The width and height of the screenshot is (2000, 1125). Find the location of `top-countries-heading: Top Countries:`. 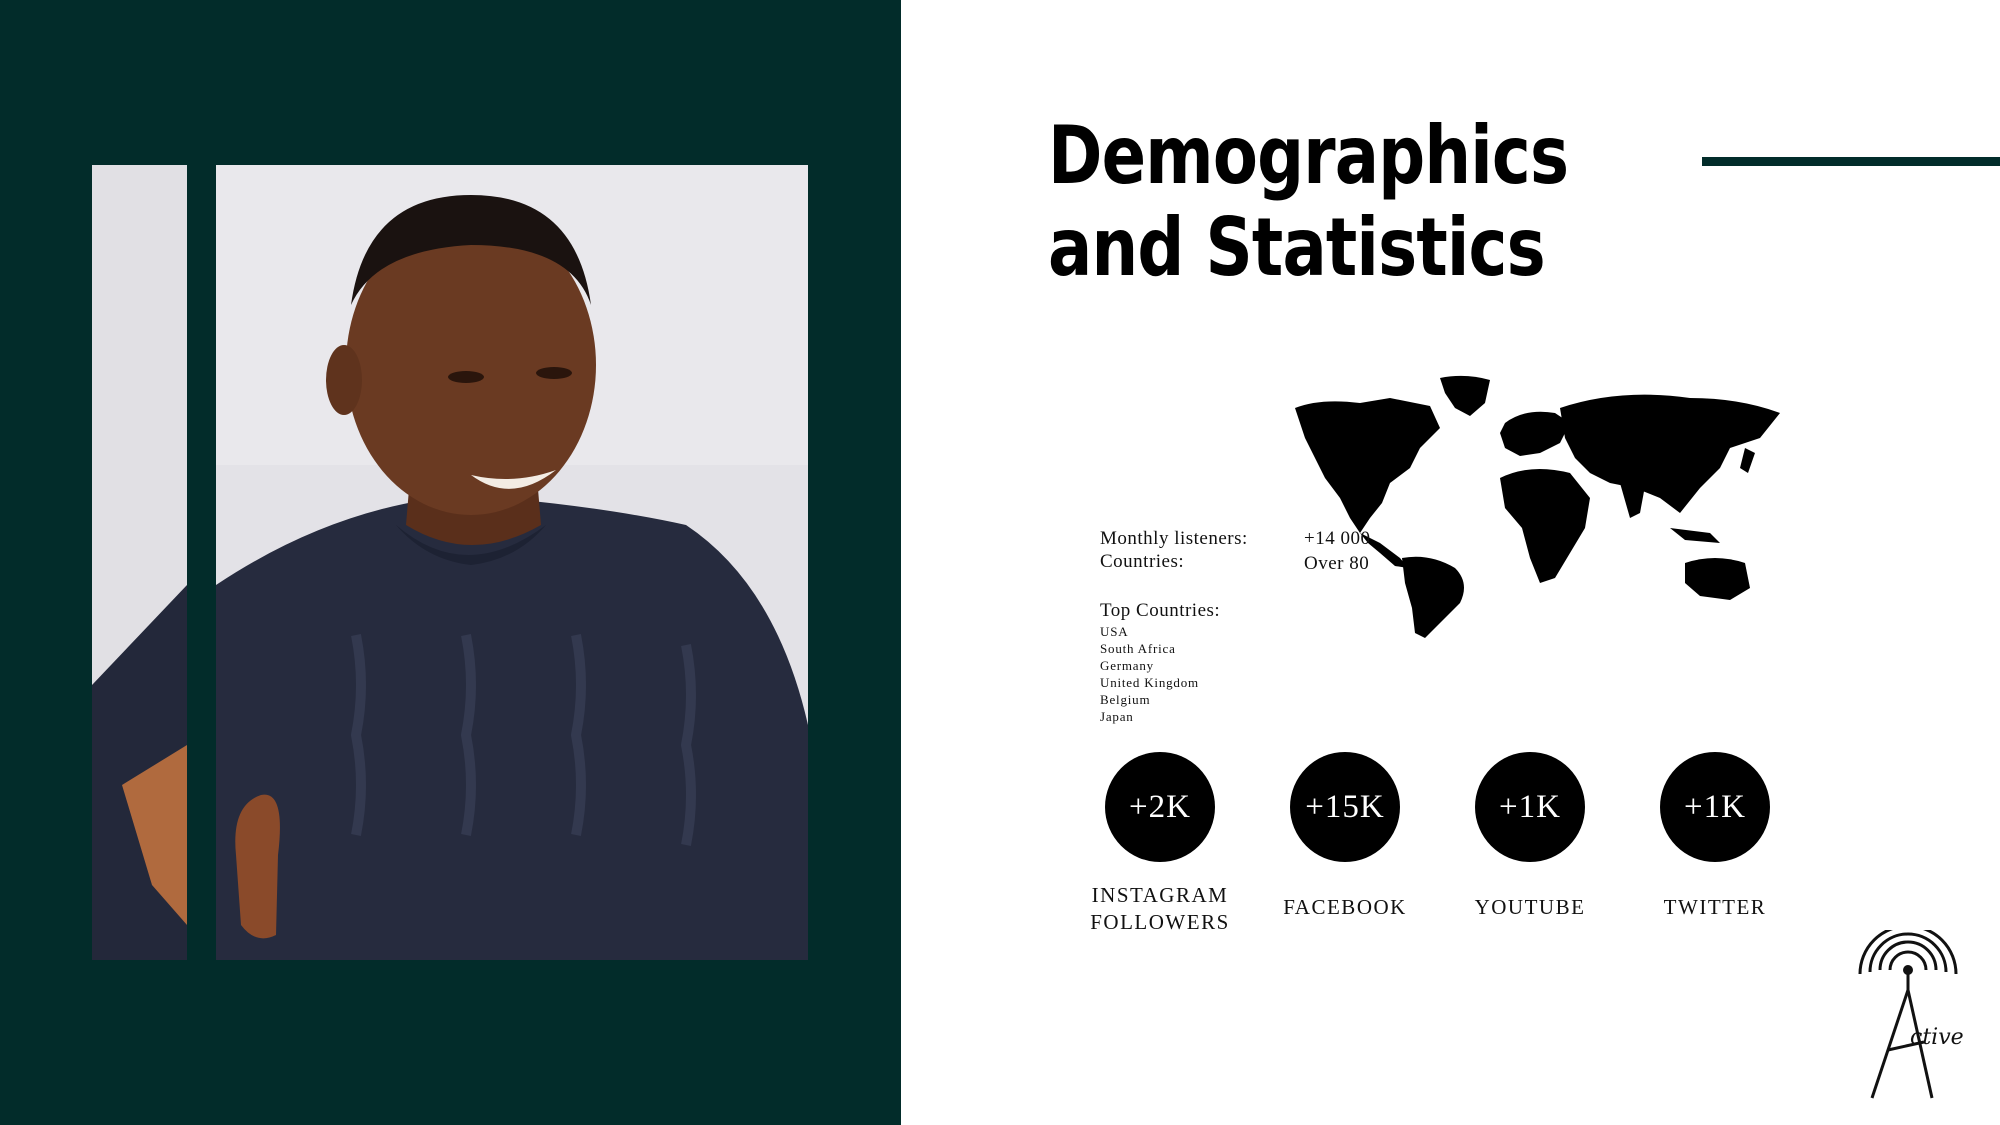

top-countries-heading: Top Countries: is located at coordinates (1160, 610).